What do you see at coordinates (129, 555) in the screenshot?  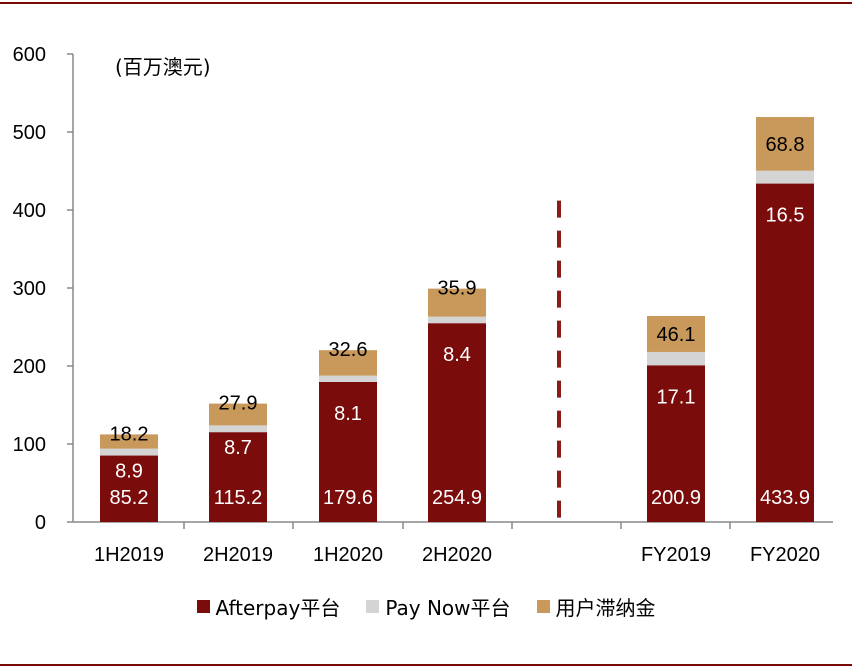 I see `x-category-label: 1H2019` at bounding box center [129, 555].